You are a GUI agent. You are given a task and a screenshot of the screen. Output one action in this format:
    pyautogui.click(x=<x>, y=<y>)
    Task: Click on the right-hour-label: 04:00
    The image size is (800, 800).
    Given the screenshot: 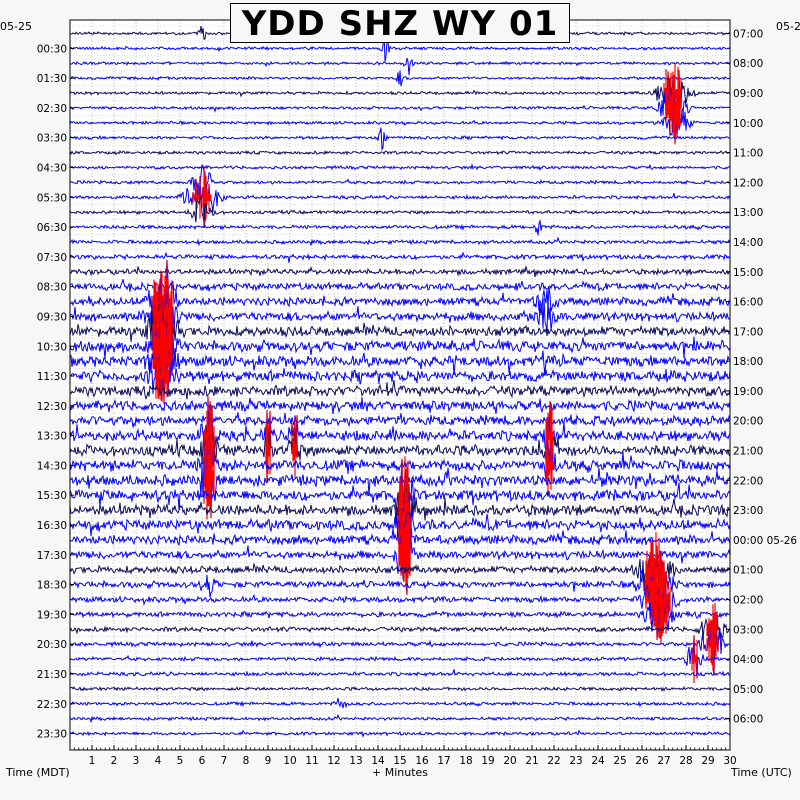 What is the action you would take?
    pyautogui.click(x=748, y=660)
    